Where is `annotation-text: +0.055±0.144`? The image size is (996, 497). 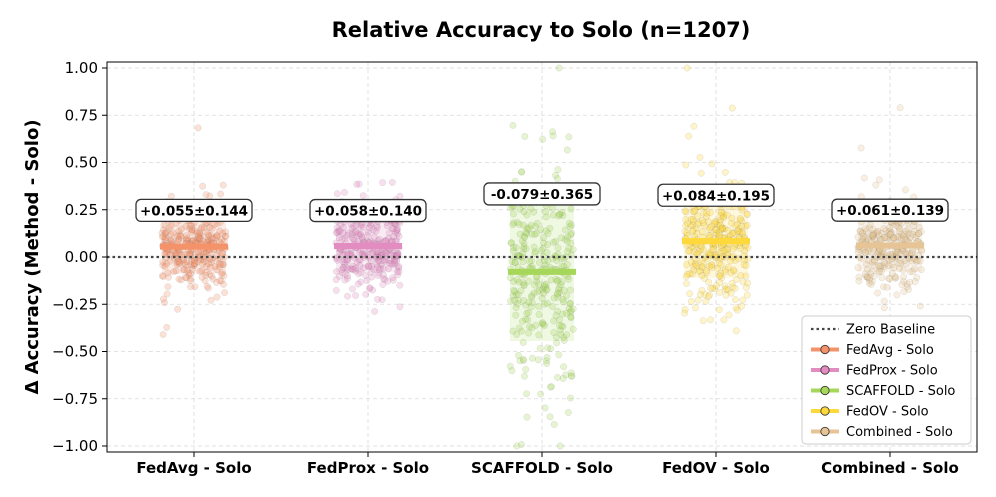
annotation-text: +0.055±0.144 is located at coordinates (194, 211).